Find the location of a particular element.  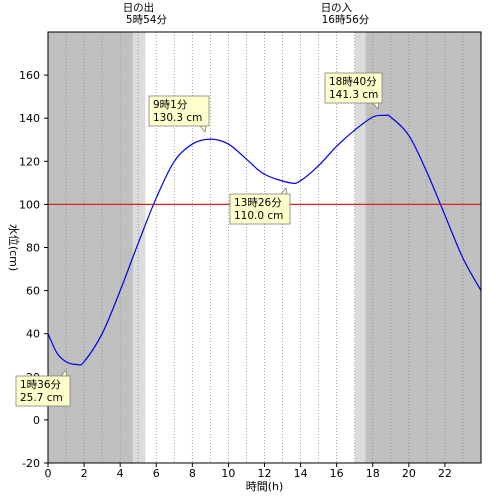

sunset-header: 日の入 16時56分 is located at coordinates (345, 14).